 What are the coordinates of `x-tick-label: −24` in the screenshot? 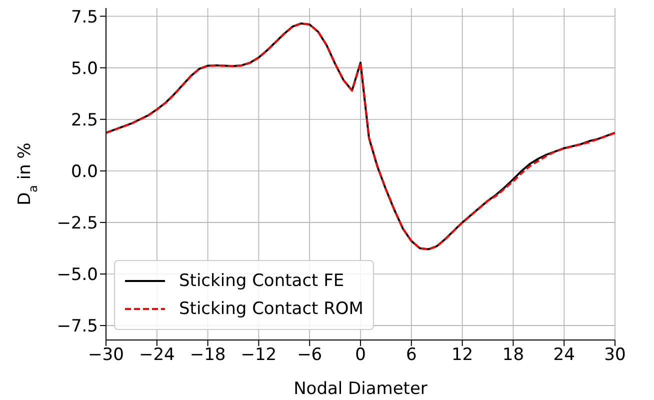 It's located at (156, 355).